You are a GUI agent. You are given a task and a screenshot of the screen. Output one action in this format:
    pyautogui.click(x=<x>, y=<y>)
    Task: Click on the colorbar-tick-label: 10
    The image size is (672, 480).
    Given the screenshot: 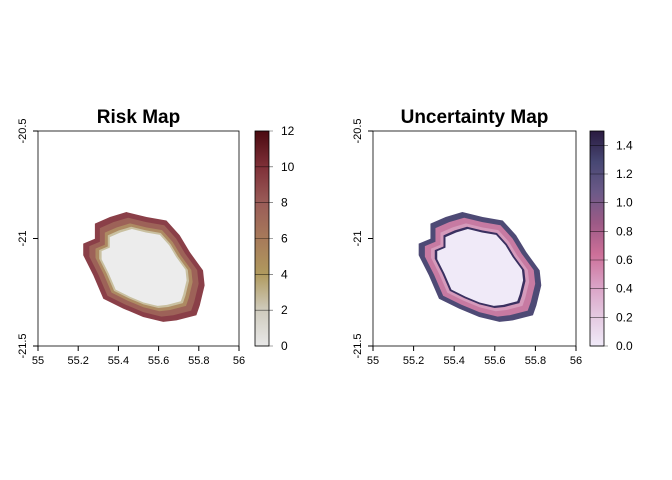 What is the action you would take?
    pyautogui.click(x=288, y=167)
    